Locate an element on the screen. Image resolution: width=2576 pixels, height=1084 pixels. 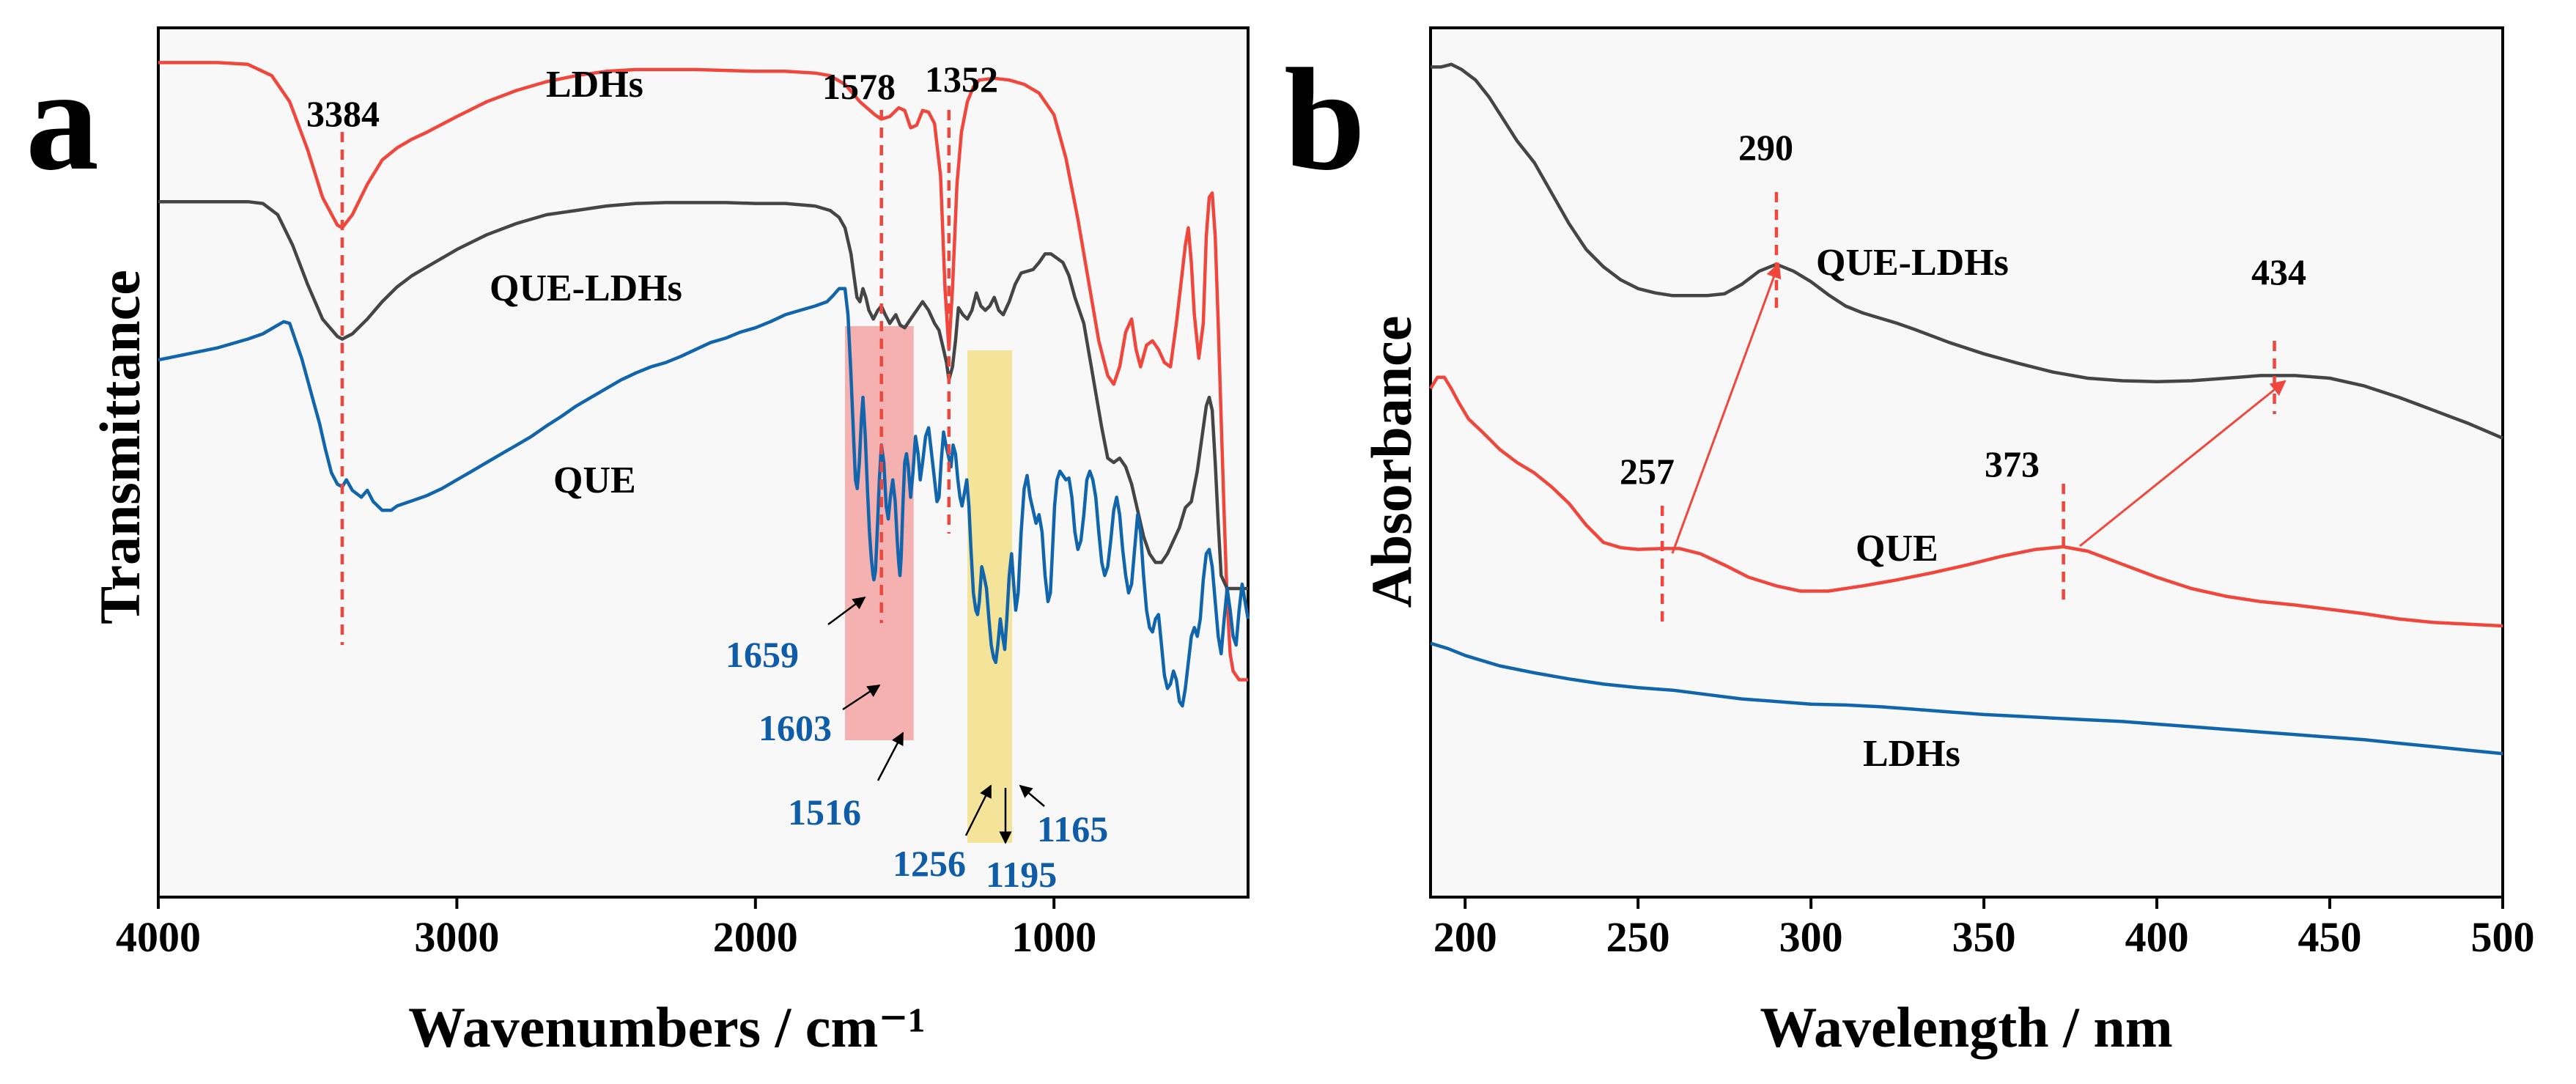
x-tick-label-4000: 4000 is located at coordinates (158, 937).